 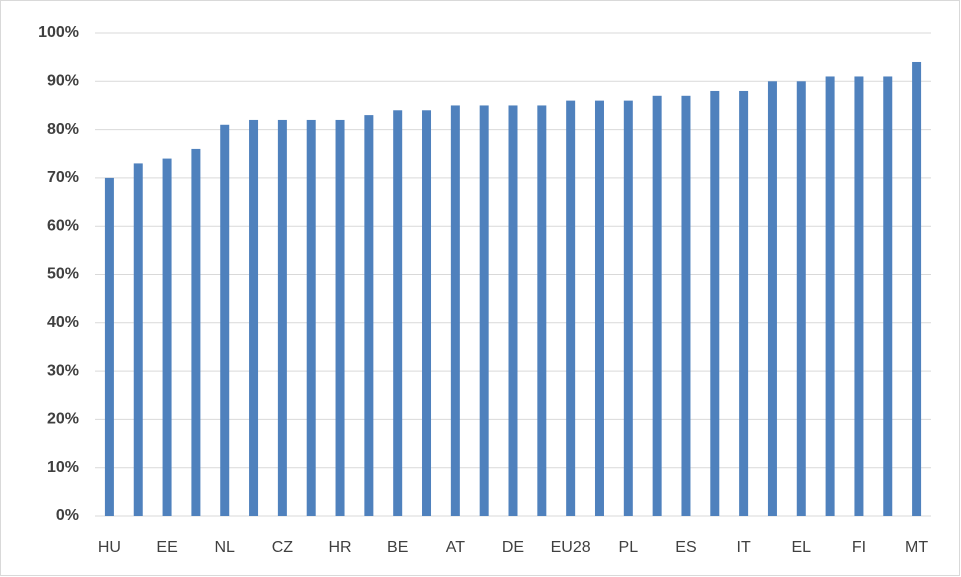 What do you see at coordinates (63, 467) in the screenshot?
I see `y-tick-label: 10%` at bounding box center [63, 467].